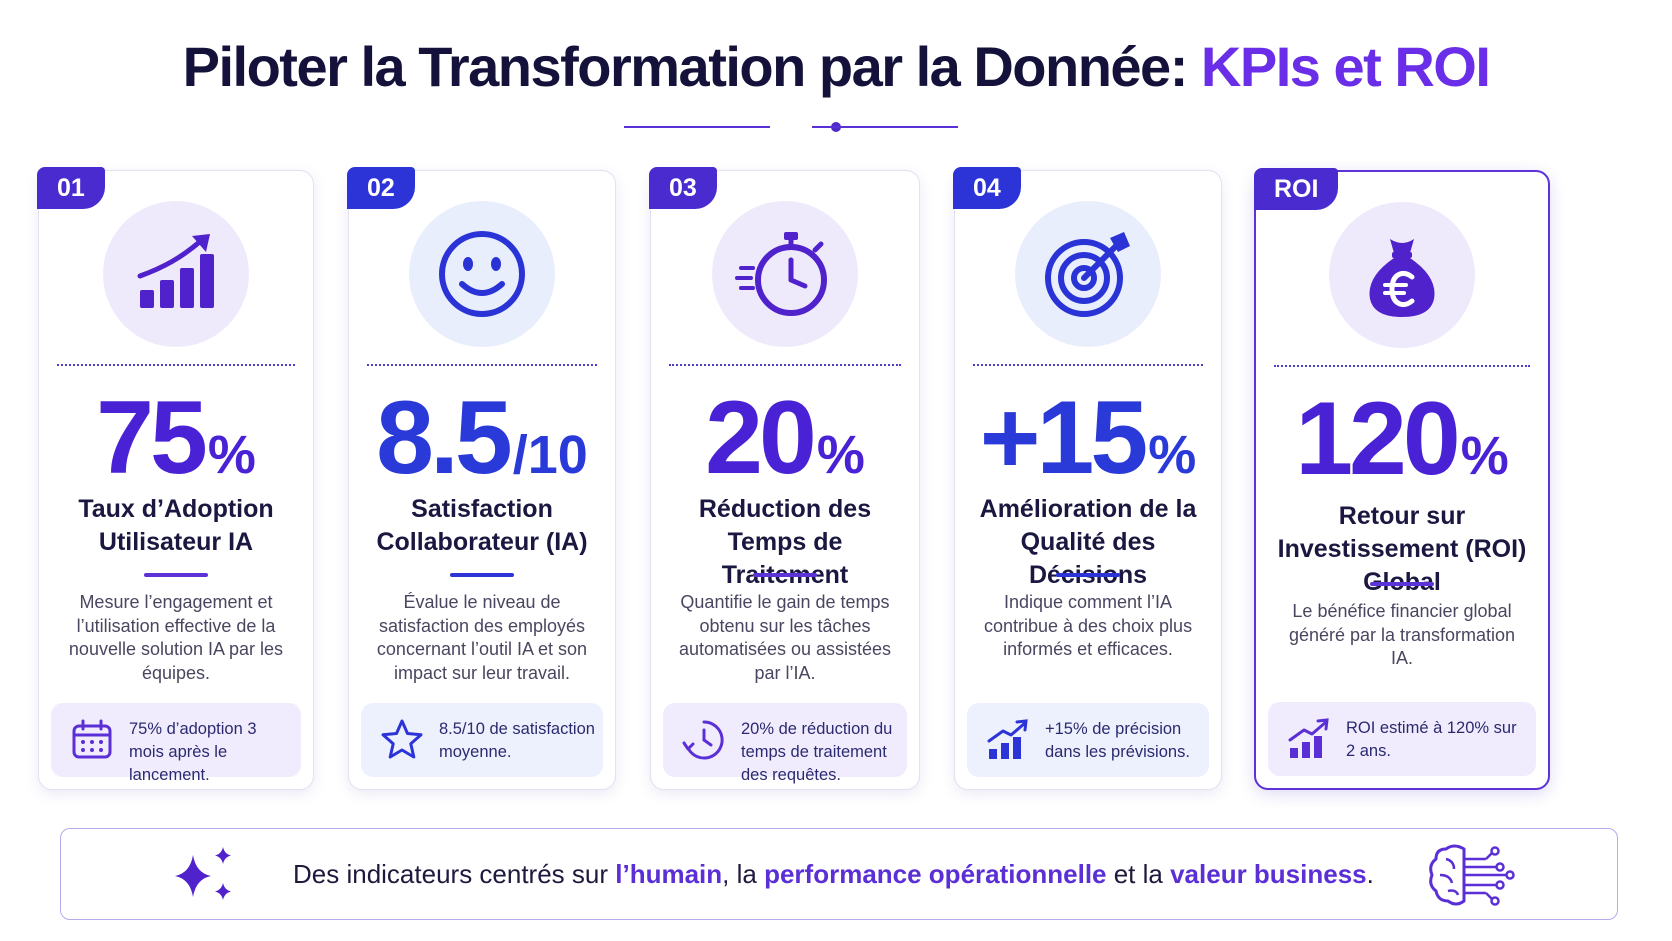 The width and height of the screenshot is (1672, 941). Describe the element at coordinates (1117, 740) in the screenshot. I see `kpi-footer-text: +15% de précision dans les prévisions.` at that location.